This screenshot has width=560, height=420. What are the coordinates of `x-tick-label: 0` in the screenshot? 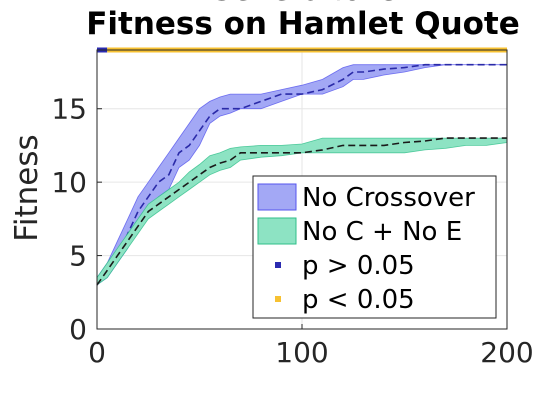 It's located at (97, 352).